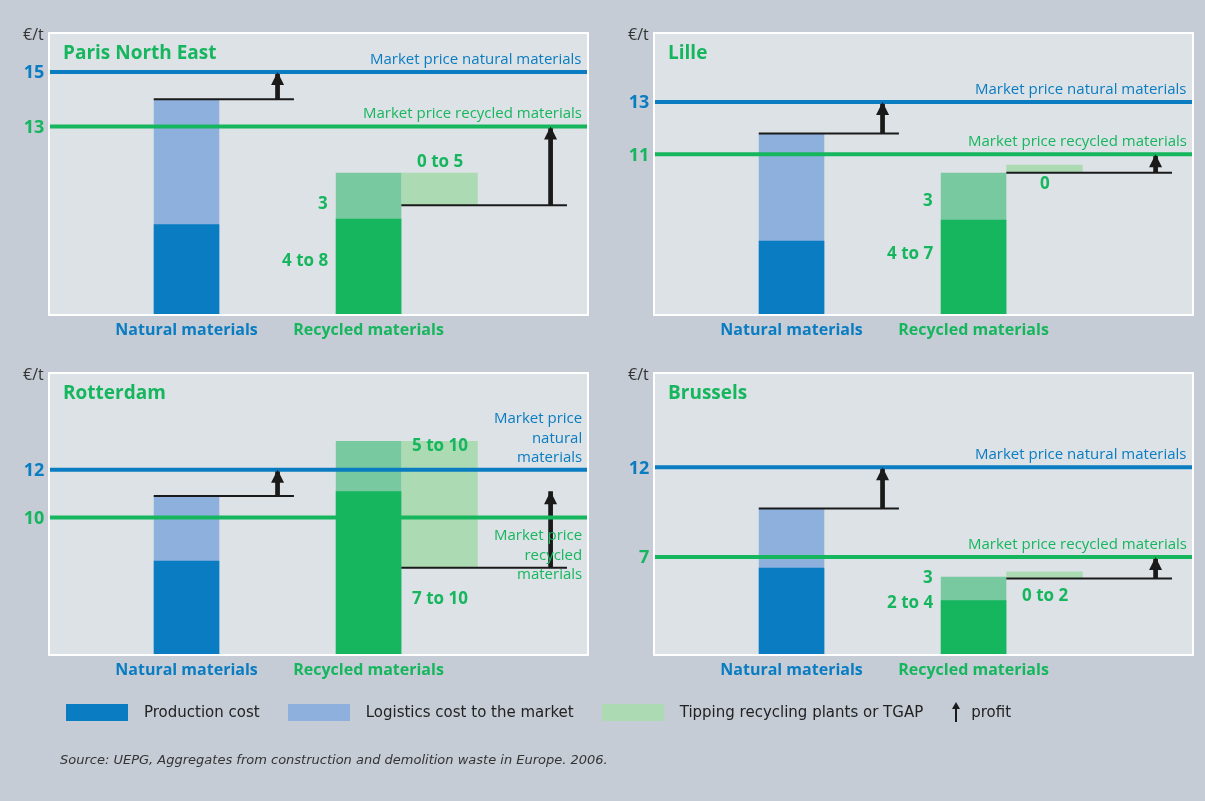  I want to click on legend-label: profit, so click(991, 712).